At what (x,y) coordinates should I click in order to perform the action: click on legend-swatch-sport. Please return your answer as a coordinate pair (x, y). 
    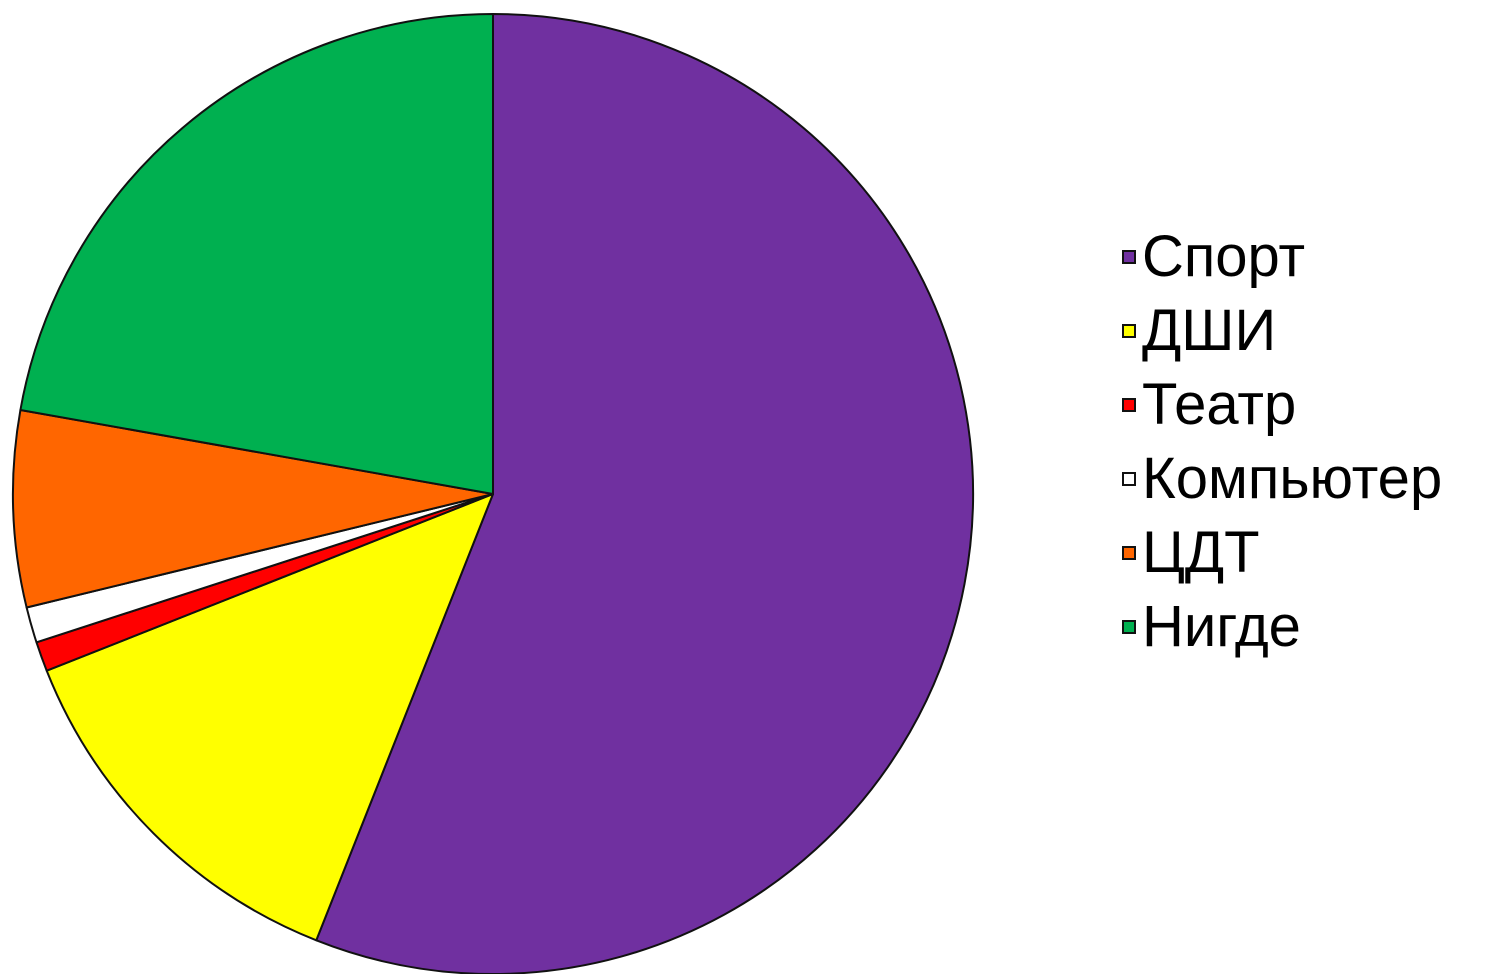
    Looking at the image, I should click on (1129, 257).